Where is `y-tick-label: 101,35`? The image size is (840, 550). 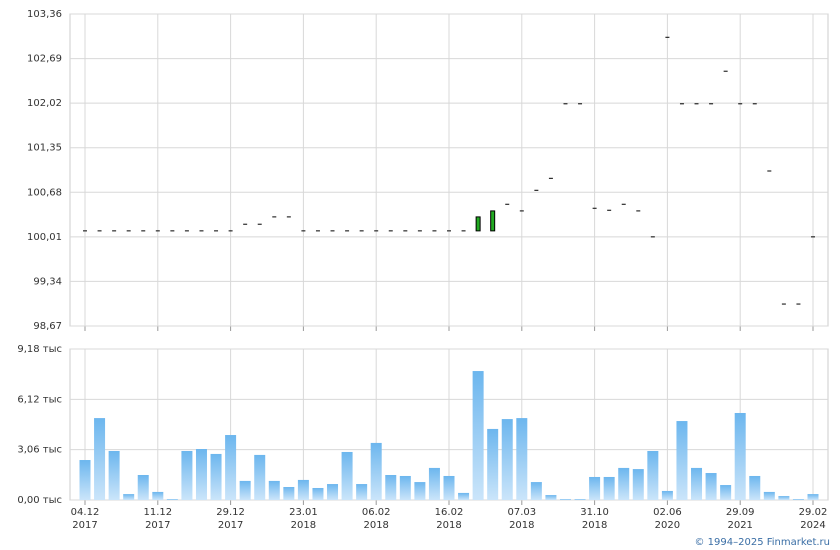
y-tick-label: 101,35 is located at coordinates (44, 148).